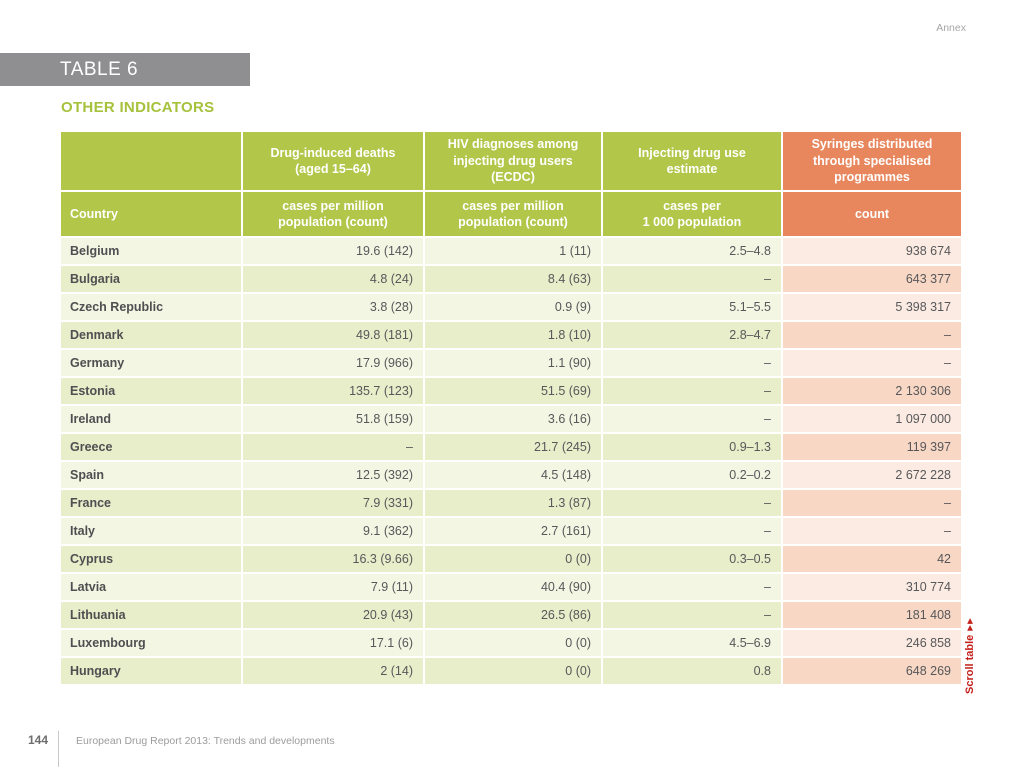 This screenshot has width=1024, height=768. I want to click on syringes-cell: 643 377, so click(872, 279).